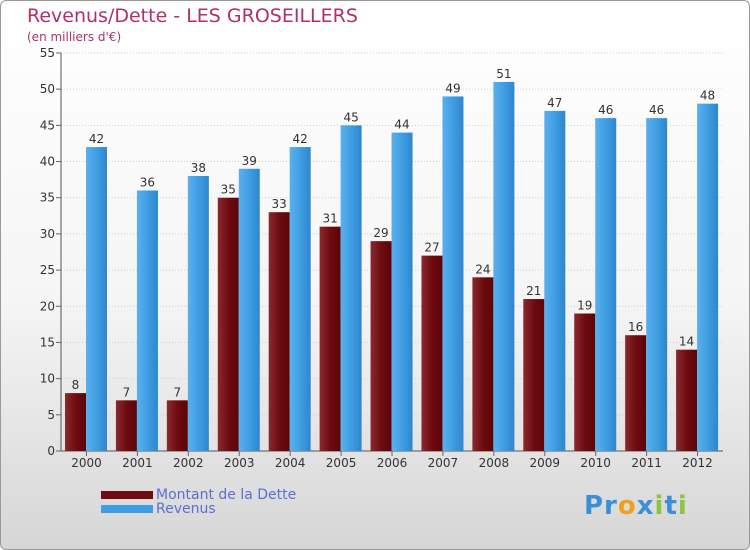 The height and width of the screenshot is (550, 750). I want to click on legend-item-revenus: Revenus, so click(158, 509).